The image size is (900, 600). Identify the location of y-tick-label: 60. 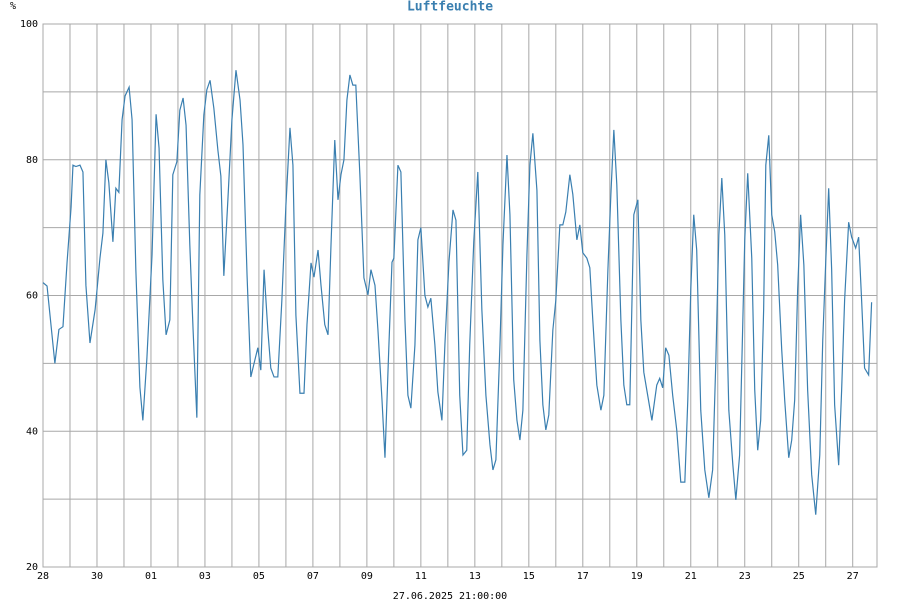
(32, 296).